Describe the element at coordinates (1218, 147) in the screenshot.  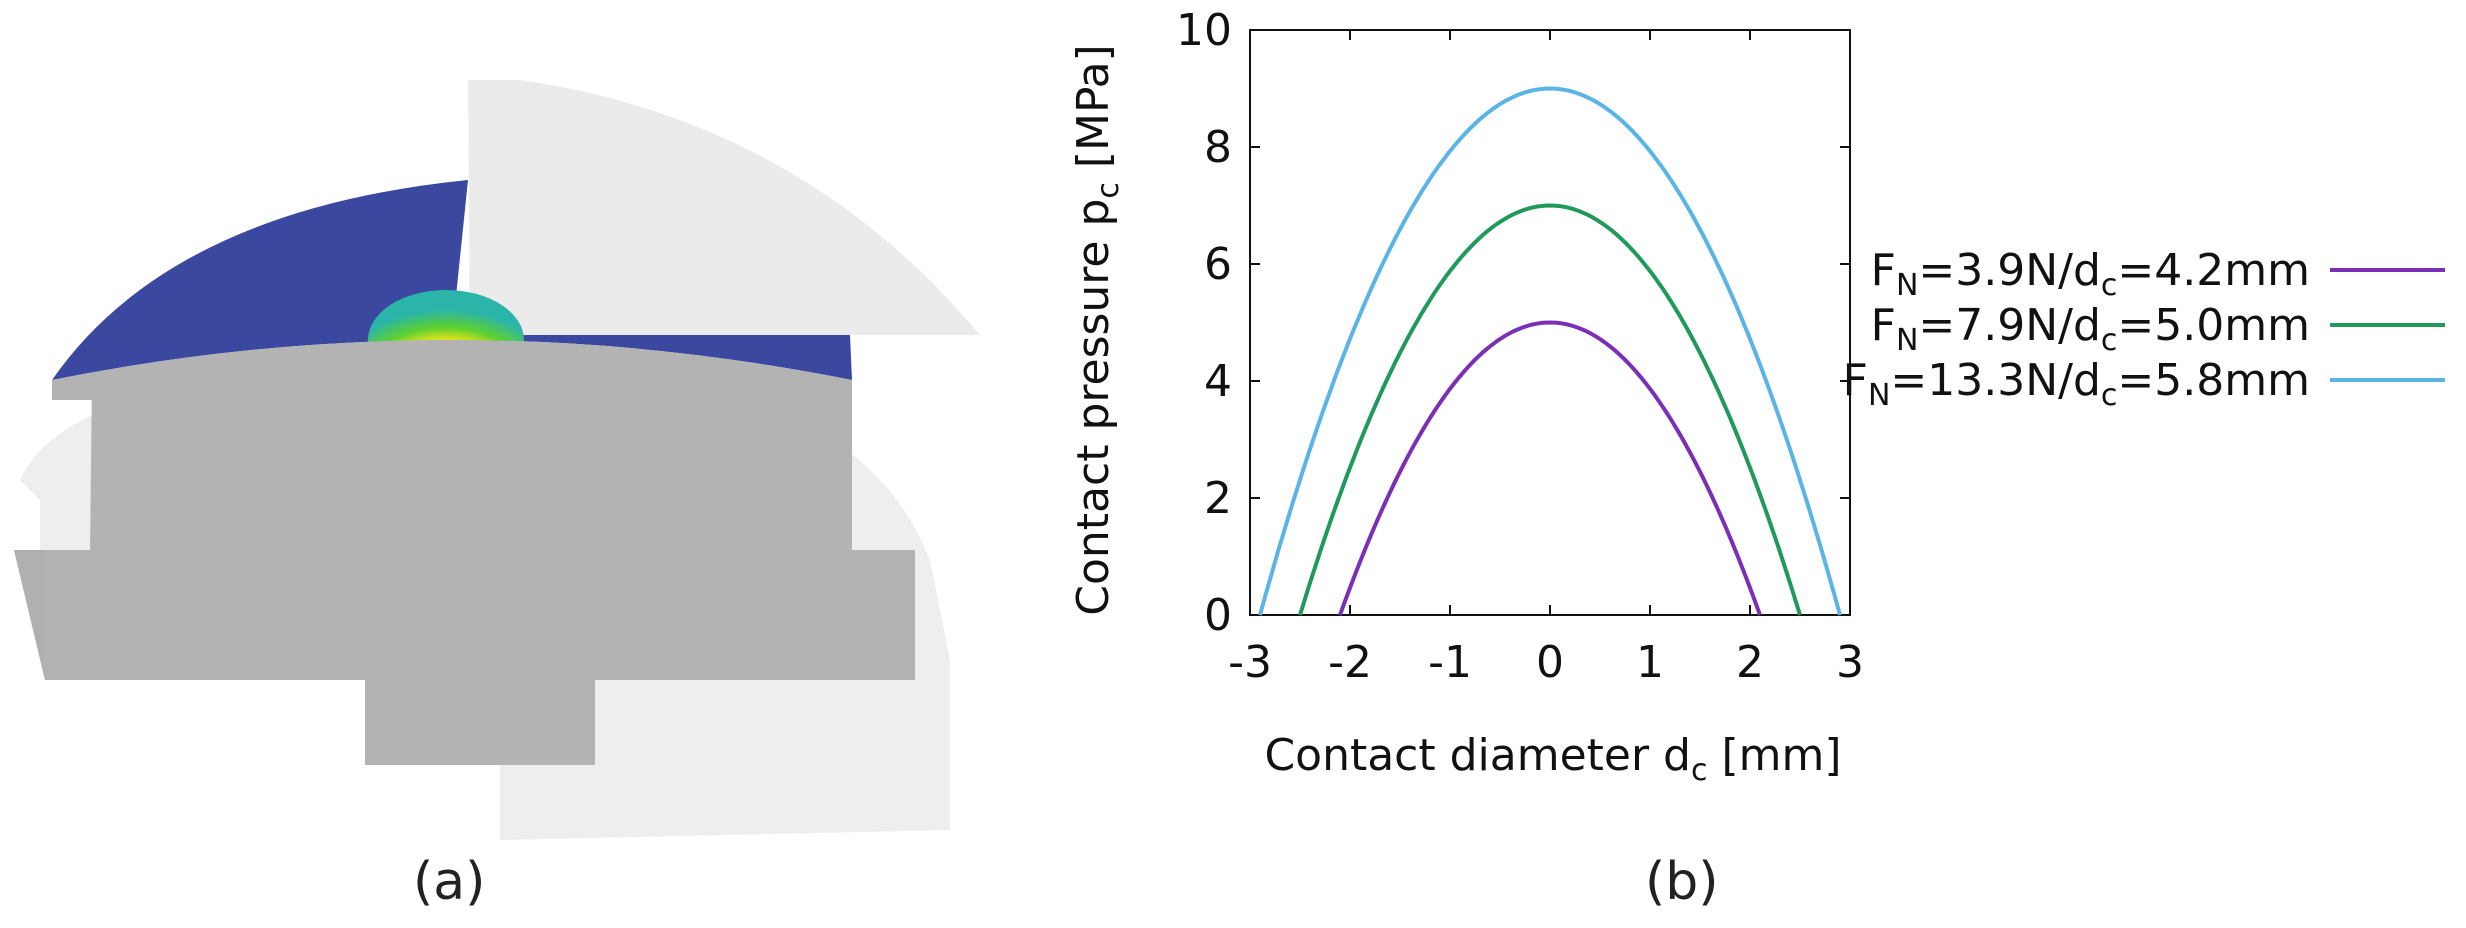
I see `y-tick-label: 8` at that location.